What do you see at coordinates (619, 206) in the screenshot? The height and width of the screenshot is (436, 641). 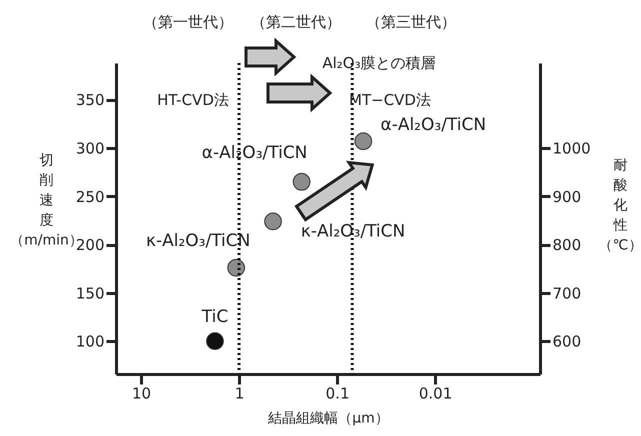 I see `y2-axis-title: 耐酸化性（℃）` at bounding box center [619, 206].